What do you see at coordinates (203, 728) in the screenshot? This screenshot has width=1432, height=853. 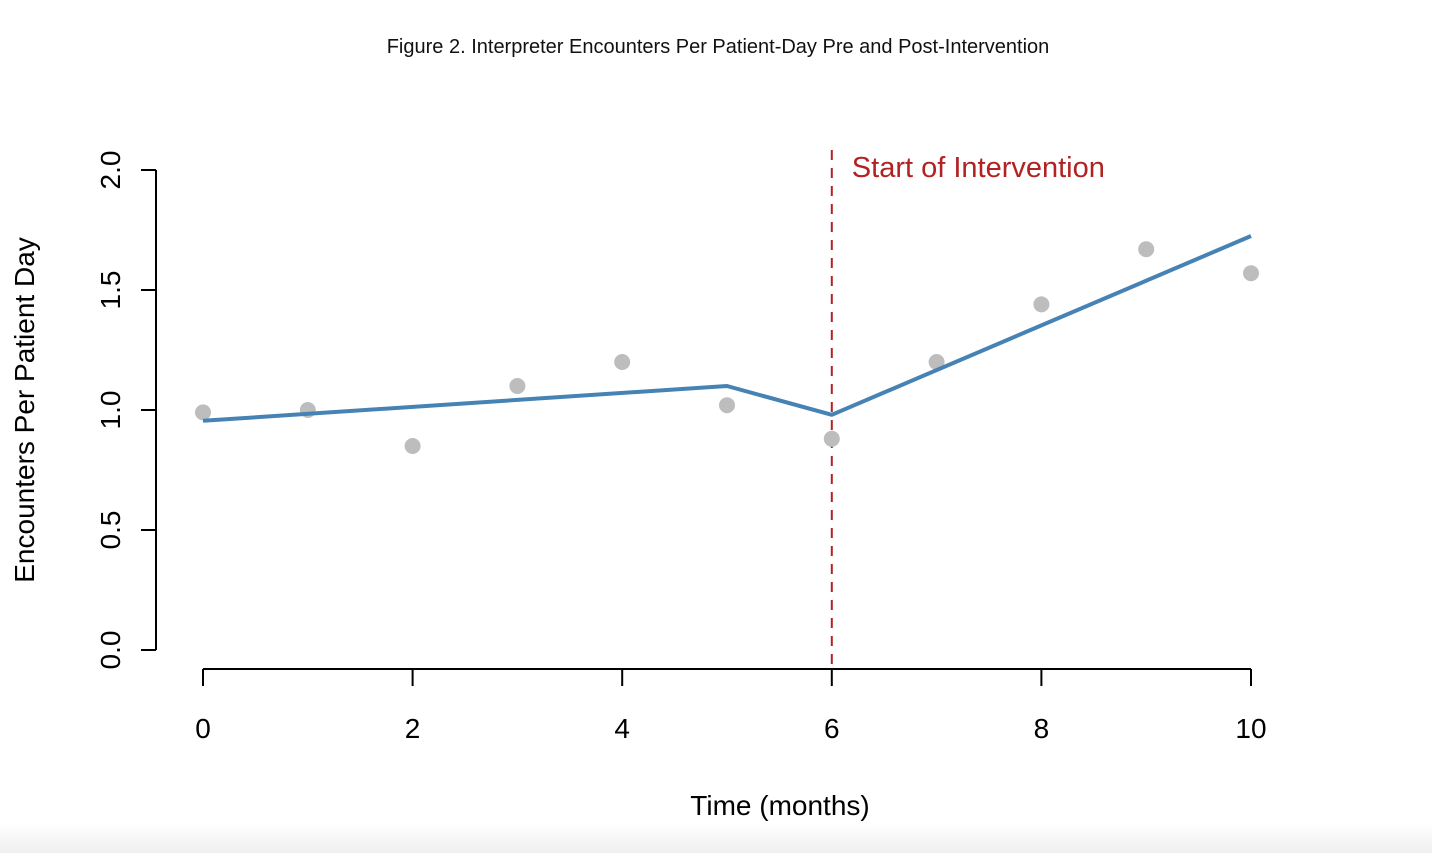 I see `x-tick-label: 0` at bounding box center [203, 728].